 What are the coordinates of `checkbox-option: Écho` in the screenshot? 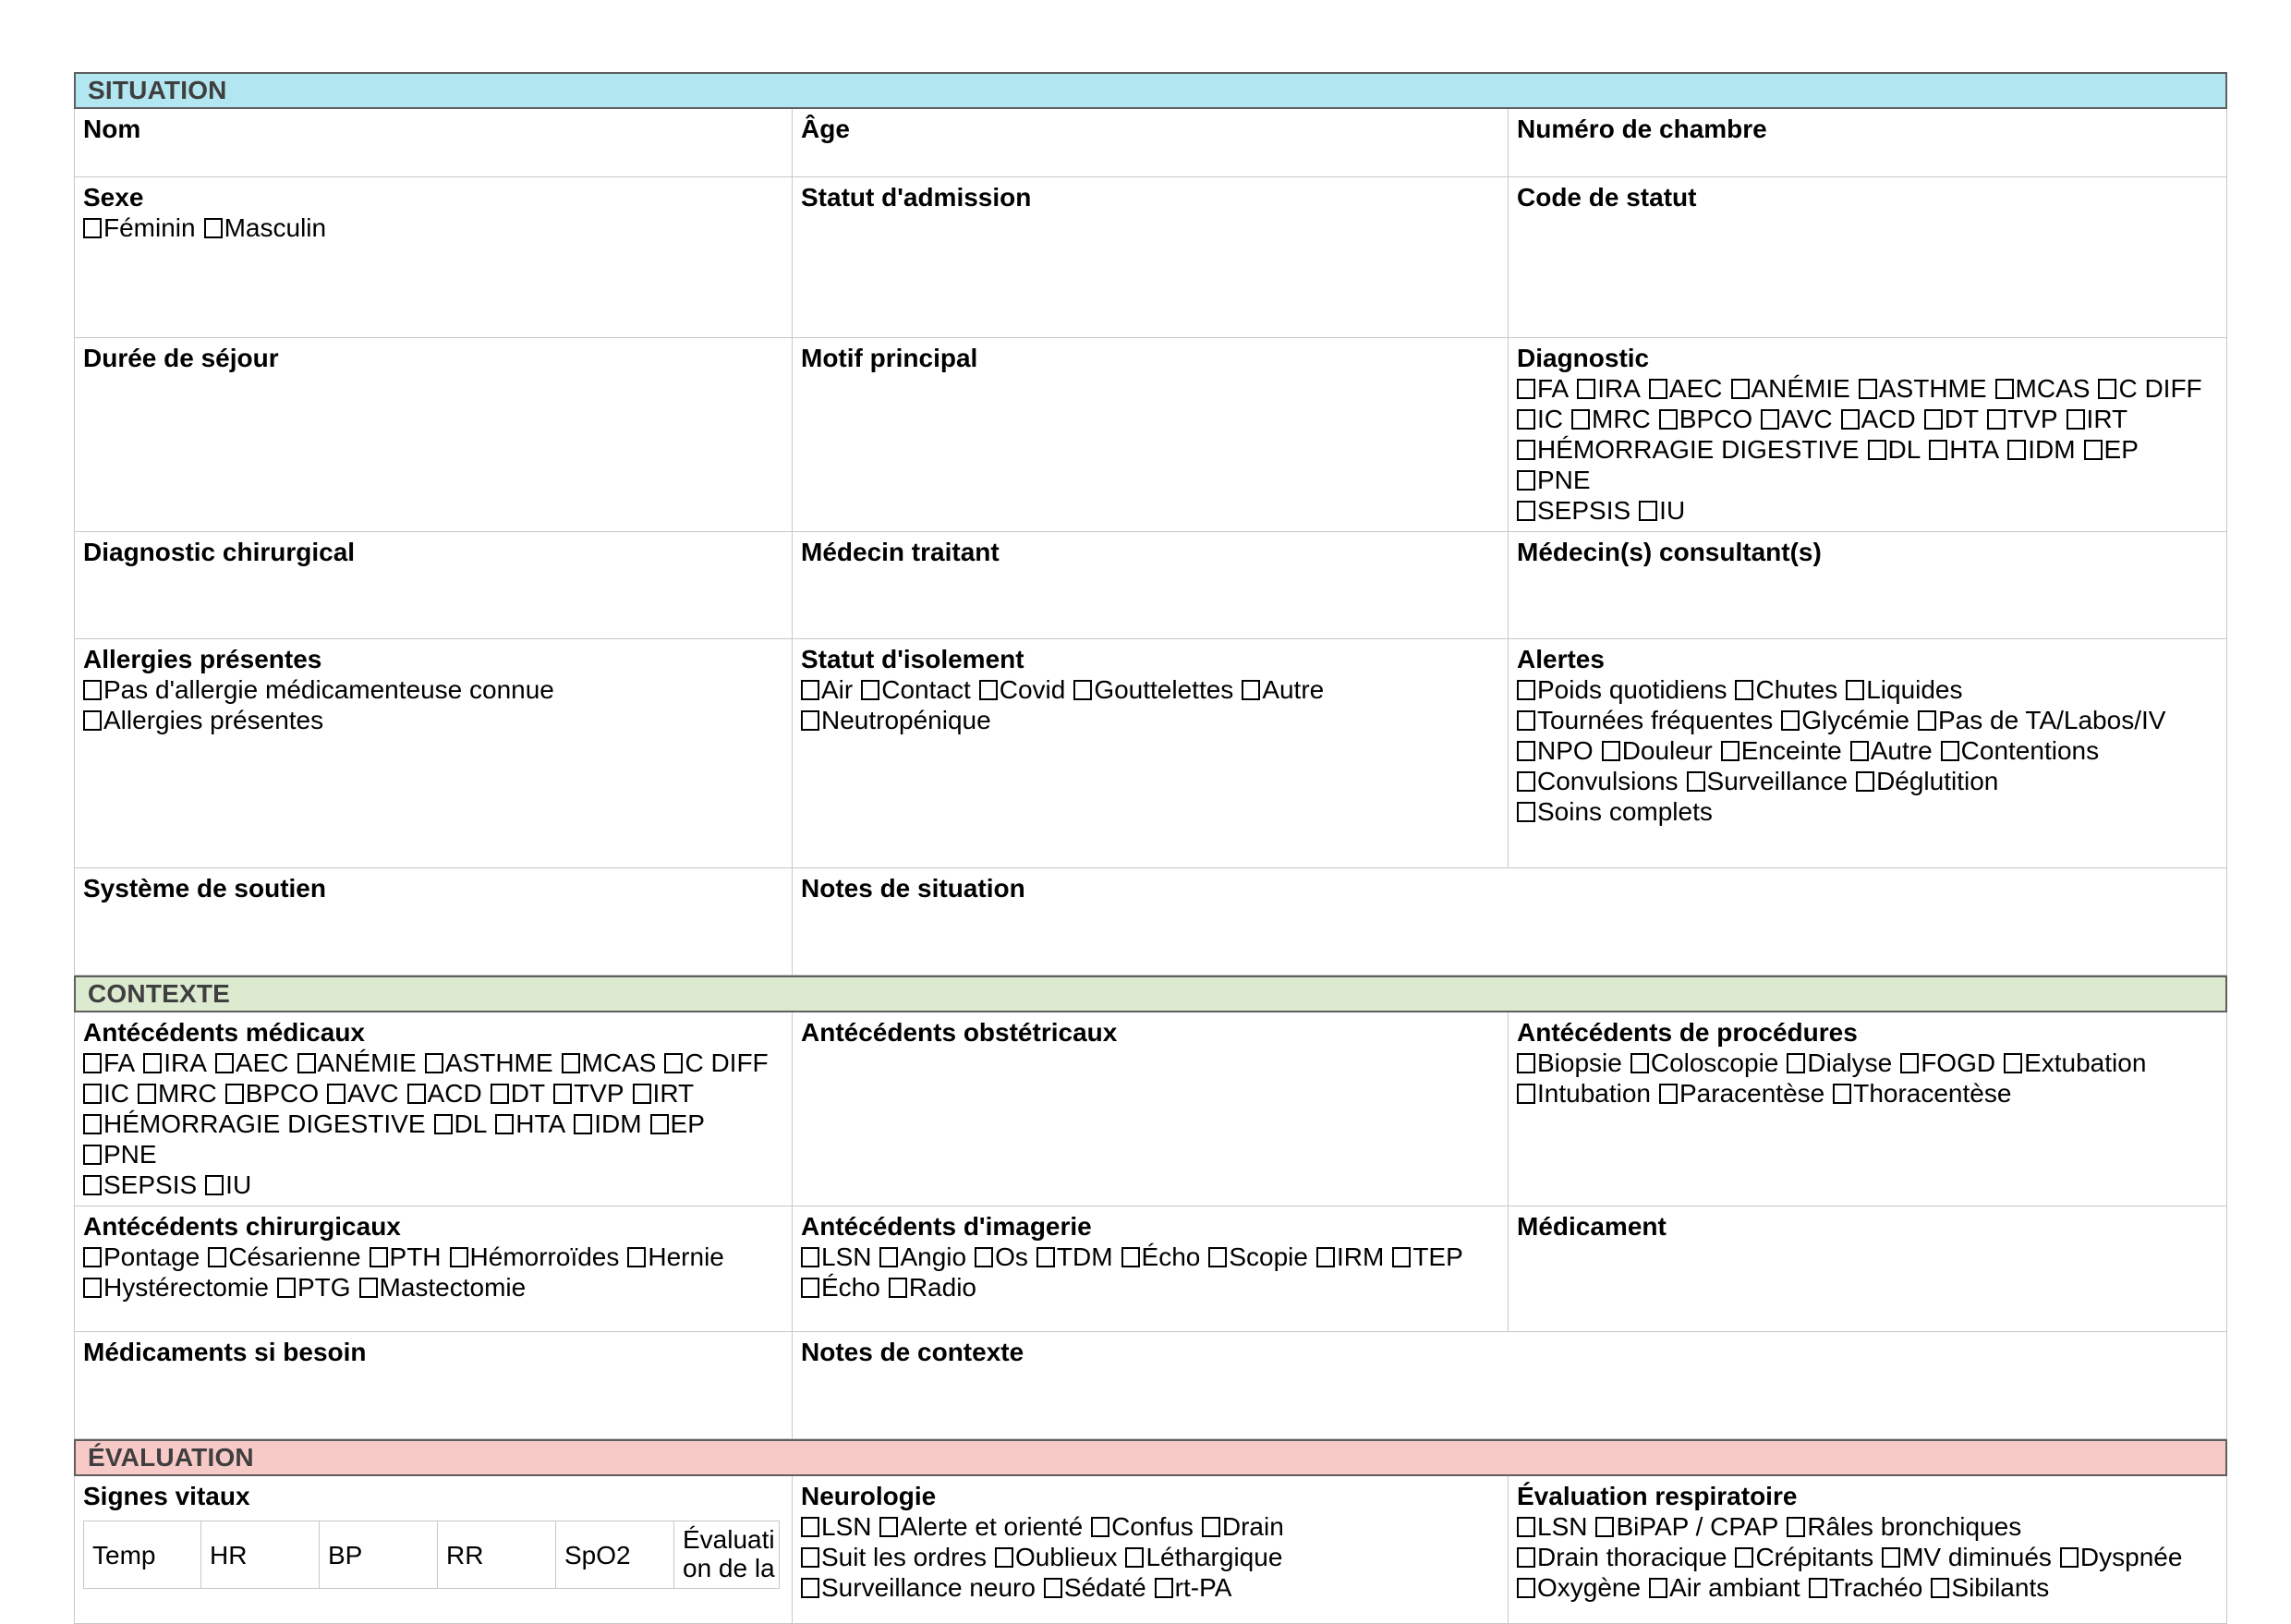 It's located at (841, 1287).